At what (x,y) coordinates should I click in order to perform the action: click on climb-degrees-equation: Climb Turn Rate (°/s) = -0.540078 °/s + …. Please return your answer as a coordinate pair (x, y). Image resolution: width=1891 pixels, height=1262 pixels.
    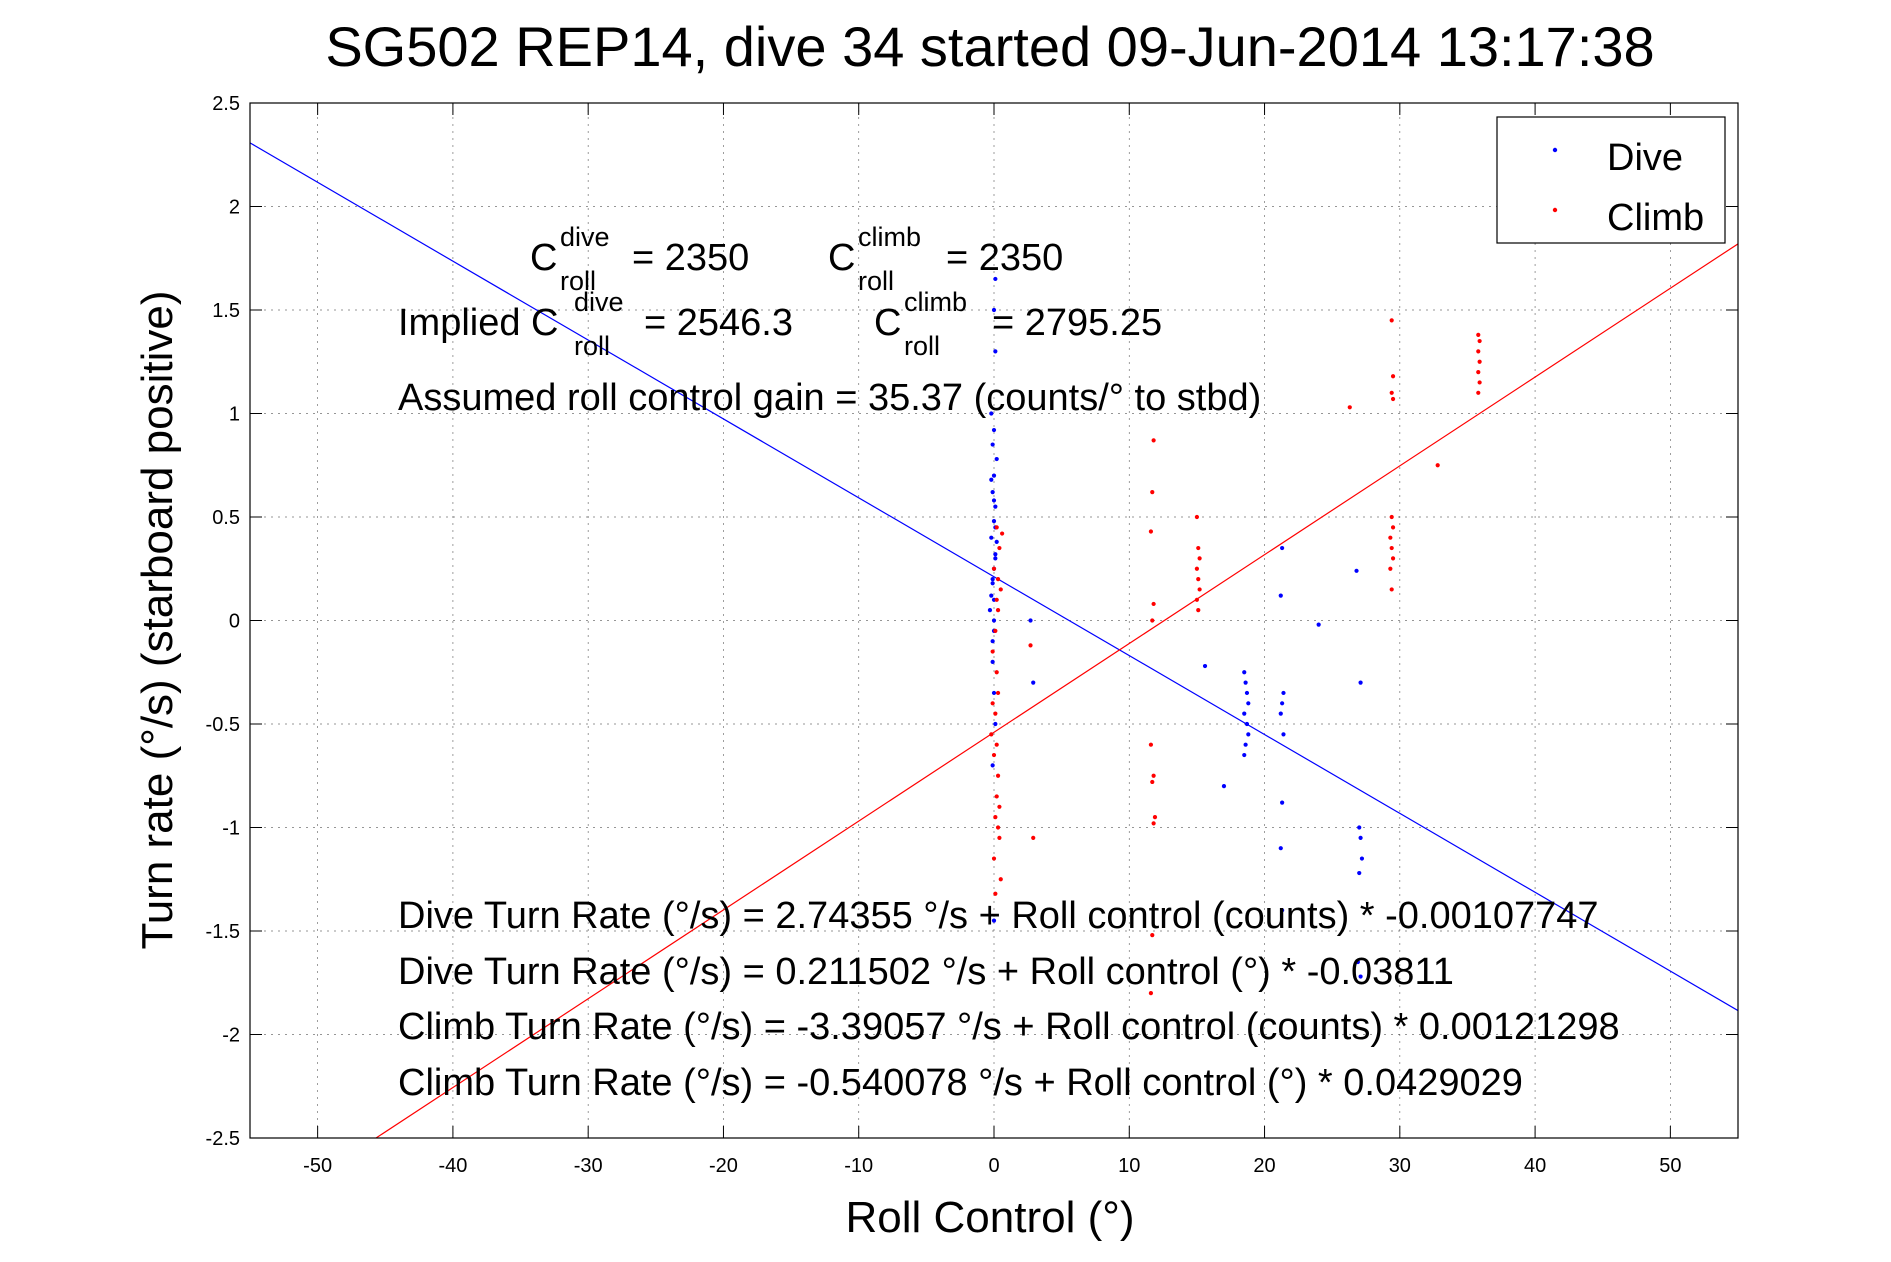
    Looking at the image, I should click on (960, 1083).